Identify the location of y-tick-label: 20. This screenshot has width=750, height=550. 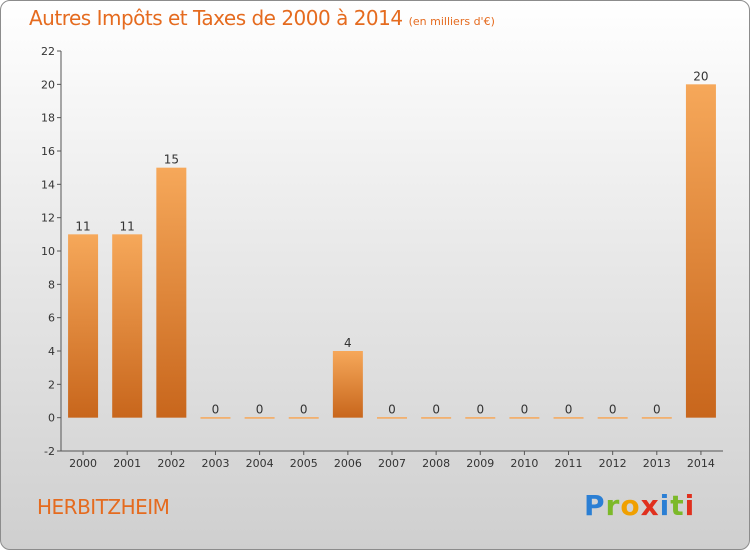
(48, 84).